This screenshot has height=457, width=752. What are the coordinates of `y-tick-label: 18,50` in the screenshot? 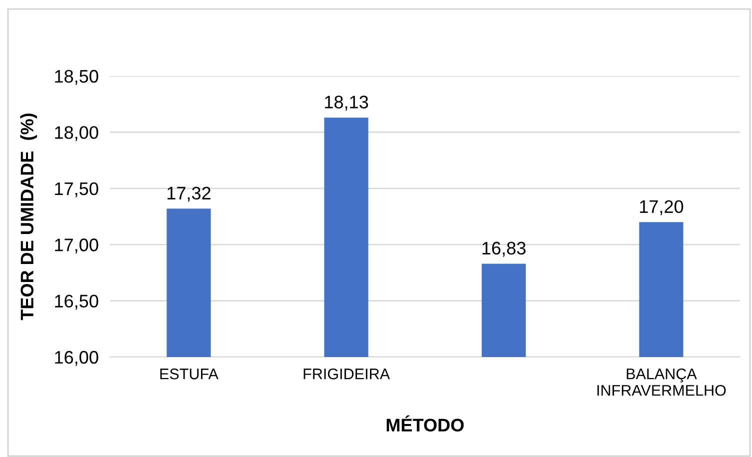 It's located at (76, 77).